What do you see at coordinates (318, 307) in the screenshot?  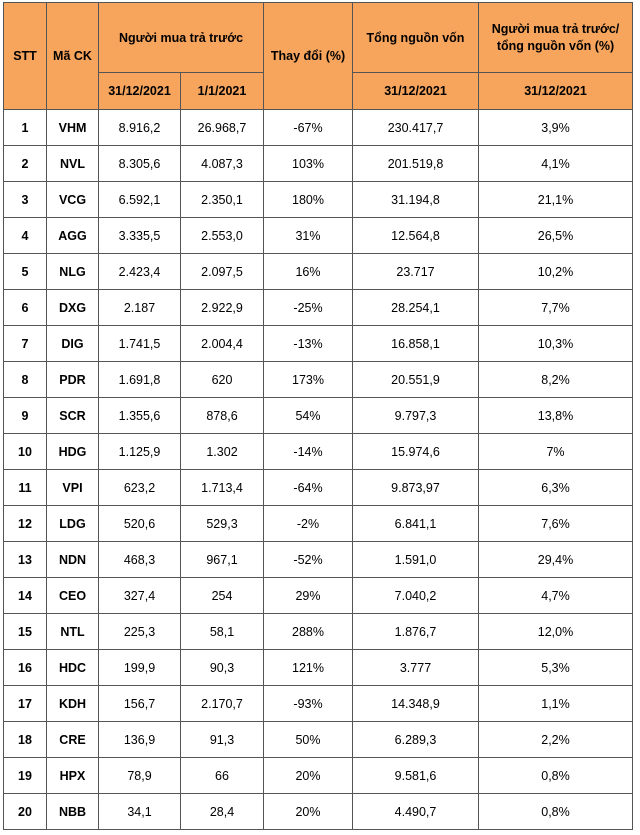 I see `table-row: 6 DXG 2.187 2.922,9 -25% 28.254,1 7,7%` at bounding box center [318, 307].